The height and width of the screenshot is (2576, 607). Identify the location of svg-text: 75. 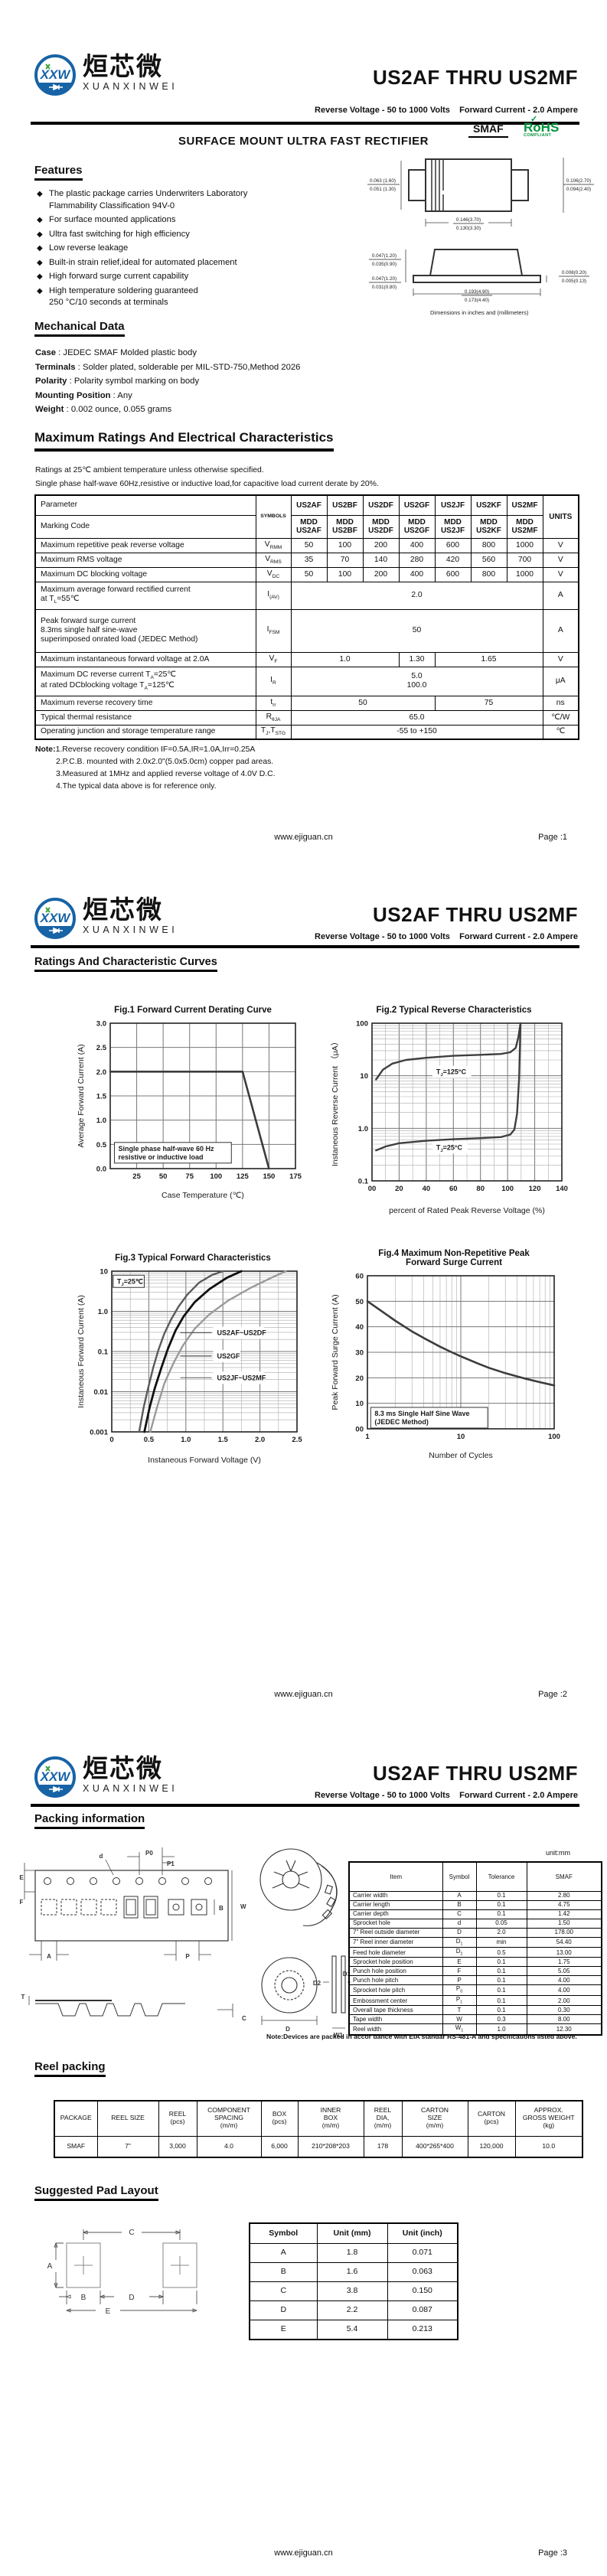
(190, 1176).